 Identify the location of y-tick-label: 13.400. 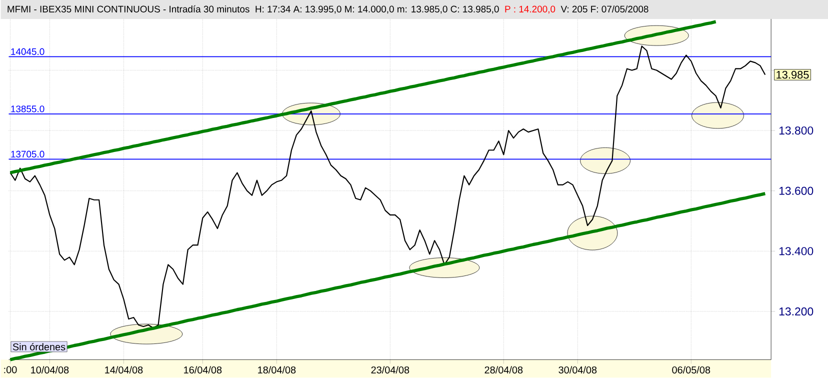
(796, 251).